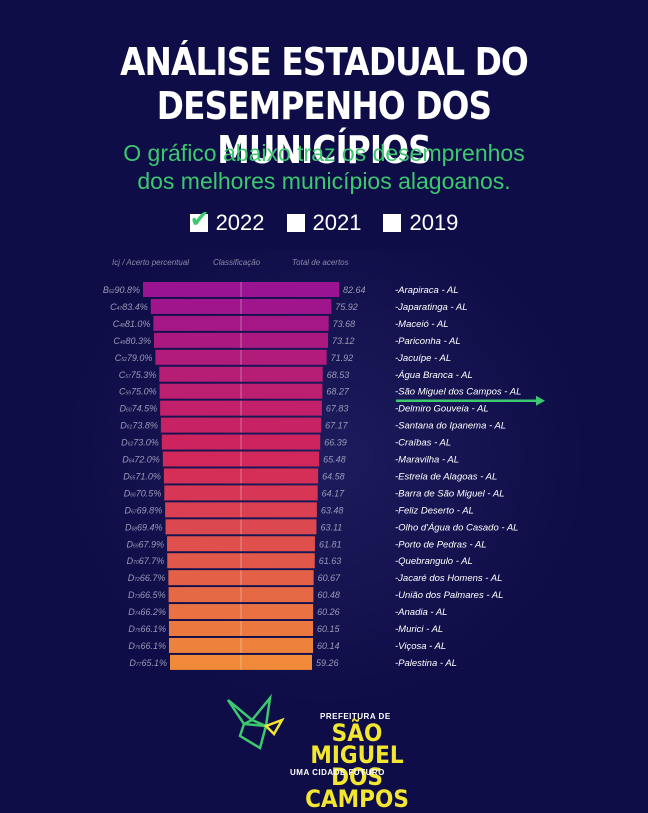  Describe the element at coordinates (144, 510) in the screenshot. I see `grade-label: D6769.8%` at that location.